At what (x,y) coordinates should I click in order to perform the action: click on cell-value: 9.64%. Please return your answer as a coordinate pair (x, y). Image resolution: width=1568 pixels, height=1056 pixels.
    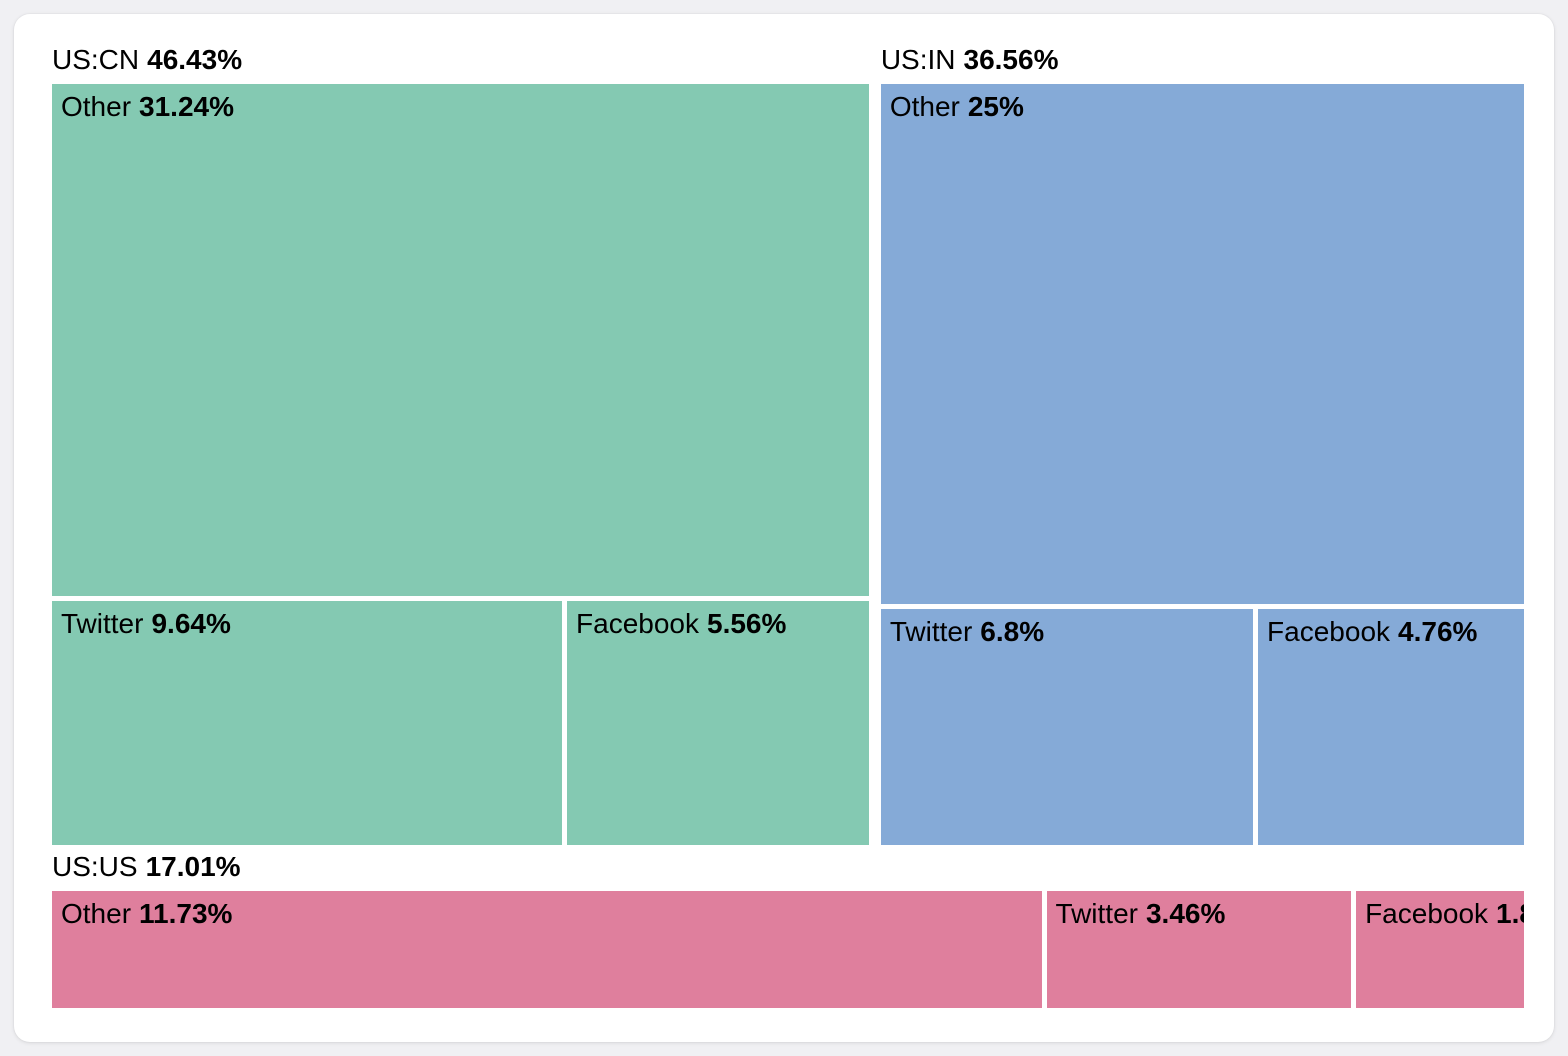
    Looking at the image, I should click on (191, 623).